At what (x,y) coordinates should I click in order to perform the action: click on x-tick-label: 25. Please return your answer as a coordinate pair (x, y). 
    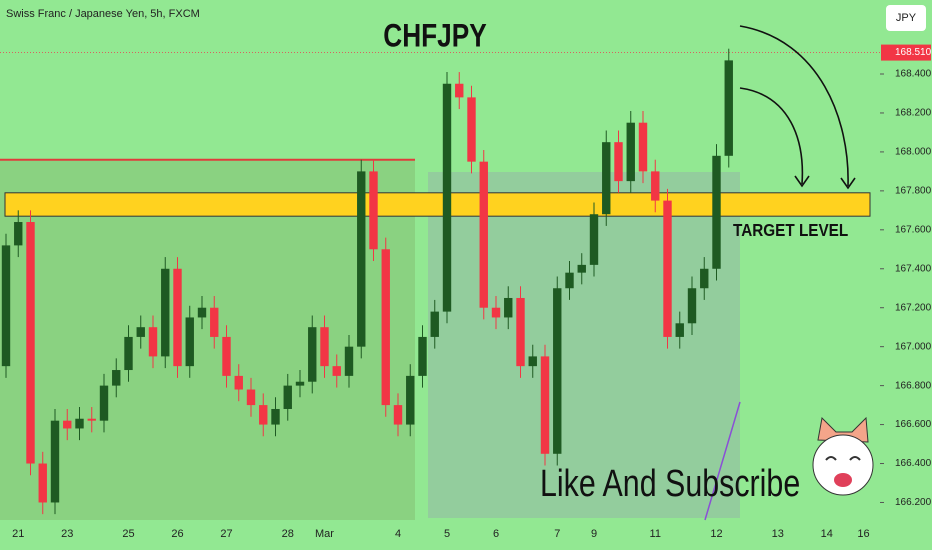
    Looking at the image, I should click on (128, 534).